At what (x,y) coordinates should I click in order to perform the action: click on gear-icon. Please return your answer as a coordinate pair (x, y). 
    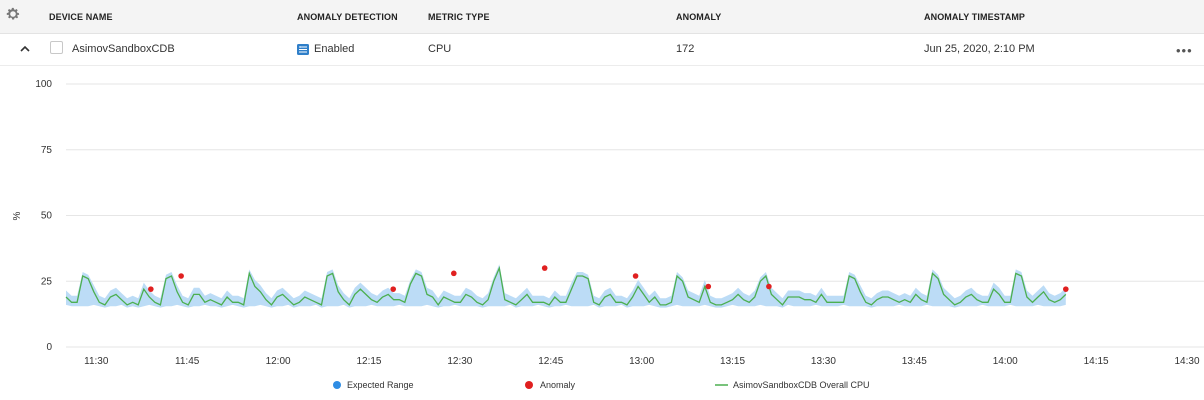
    Looking at the image, I should click on (13, 14).